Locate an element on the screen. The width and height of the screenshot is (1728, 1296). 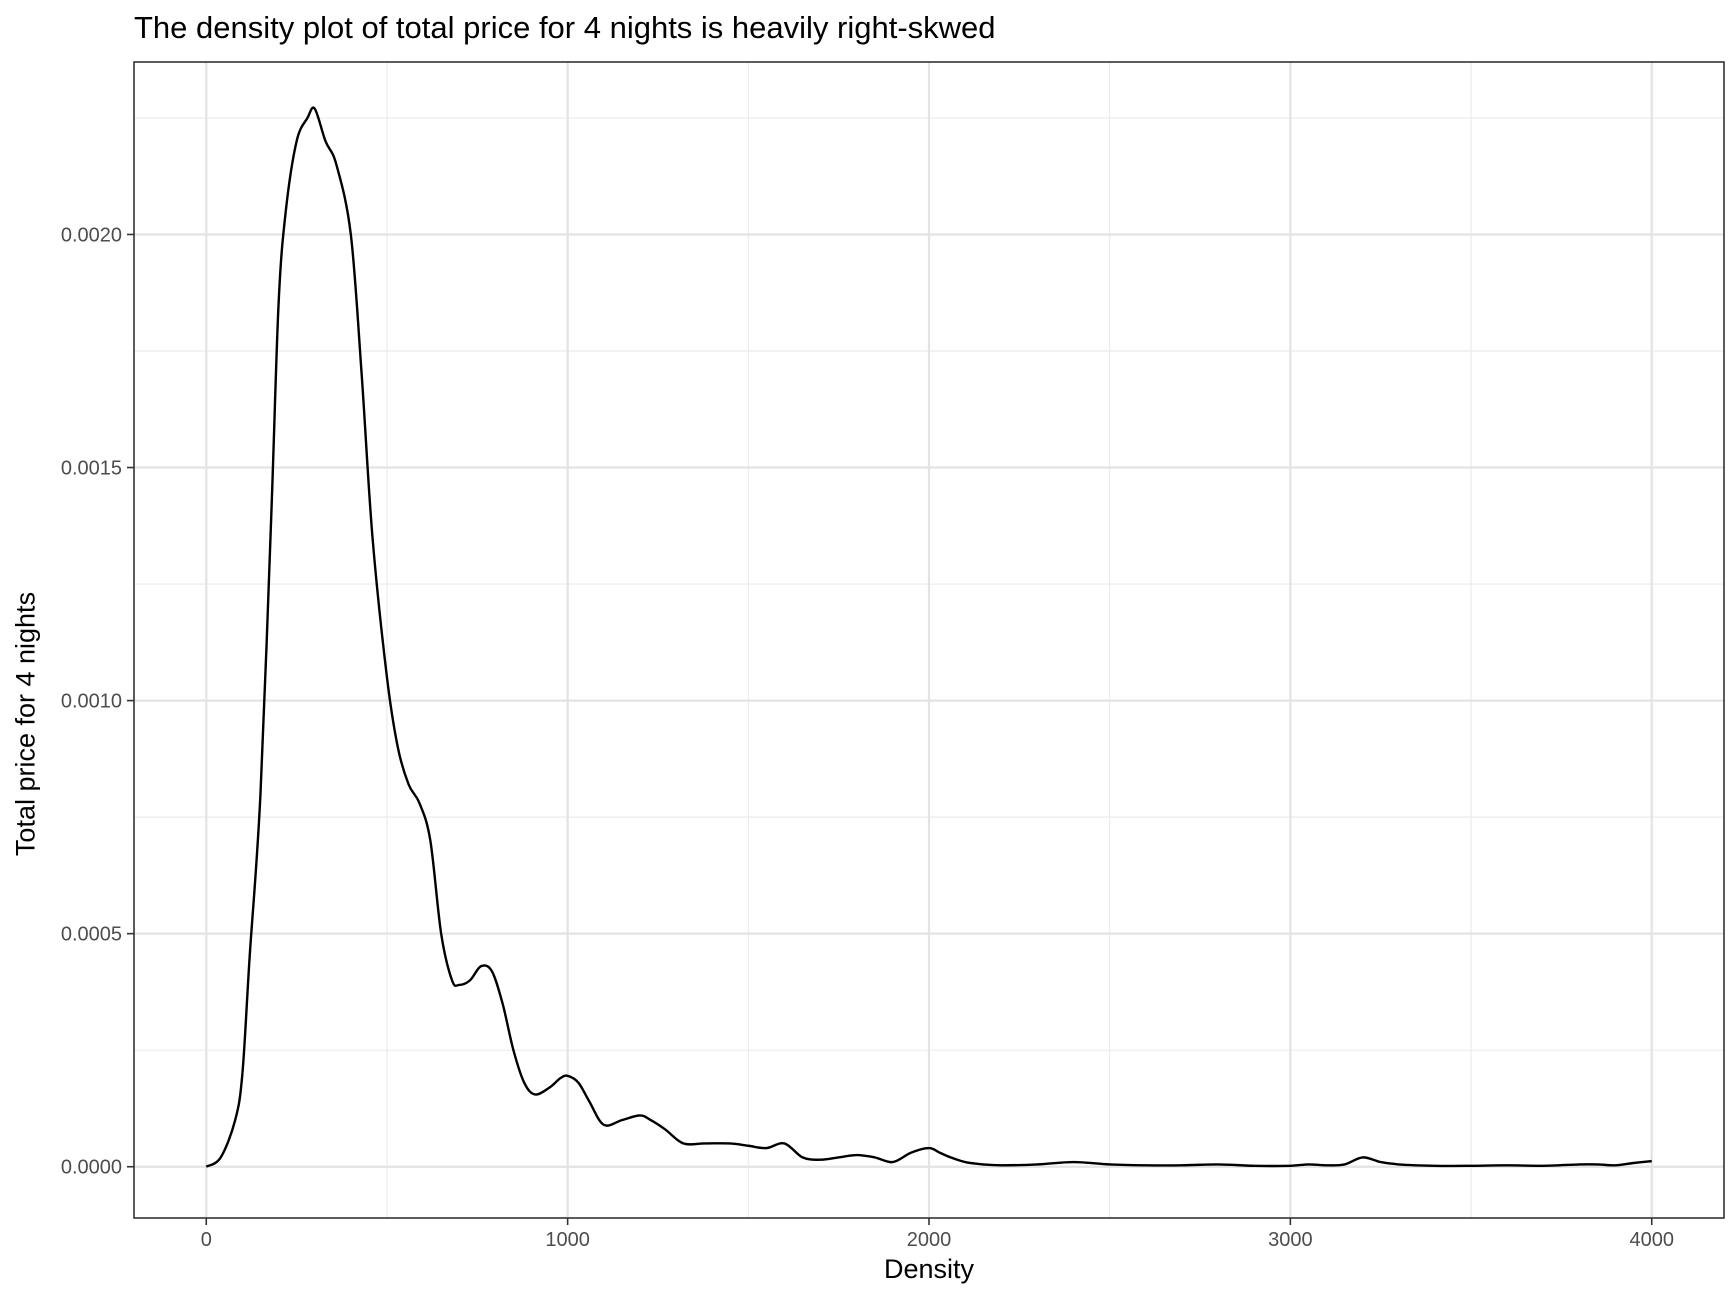
y-tick-label: 0.0000 is located at coordinates (91, 1168).